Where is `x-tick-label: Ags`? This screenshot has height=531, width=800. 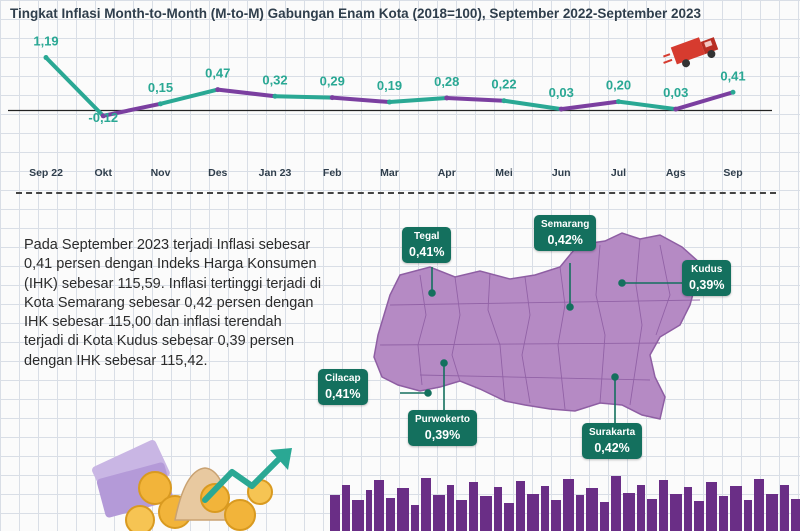
x-tick-label: Ags is located at coordinates (676, 173).